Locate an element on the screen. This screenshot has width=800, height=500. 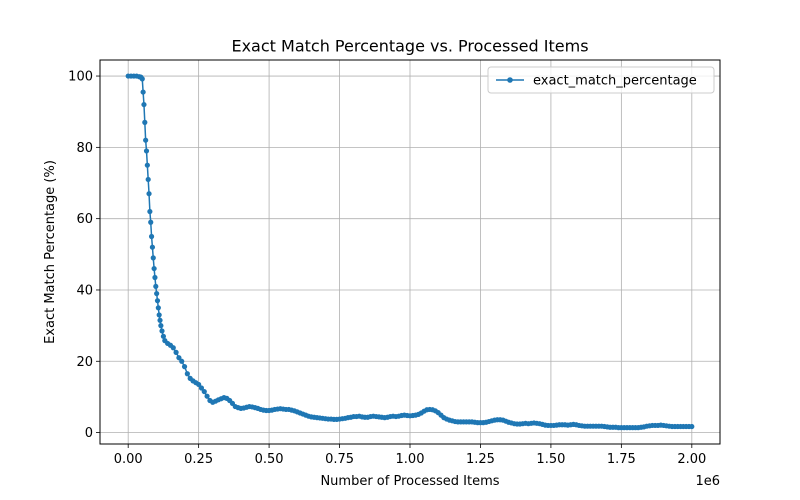
legend-box is located at coordinates (601, 80).